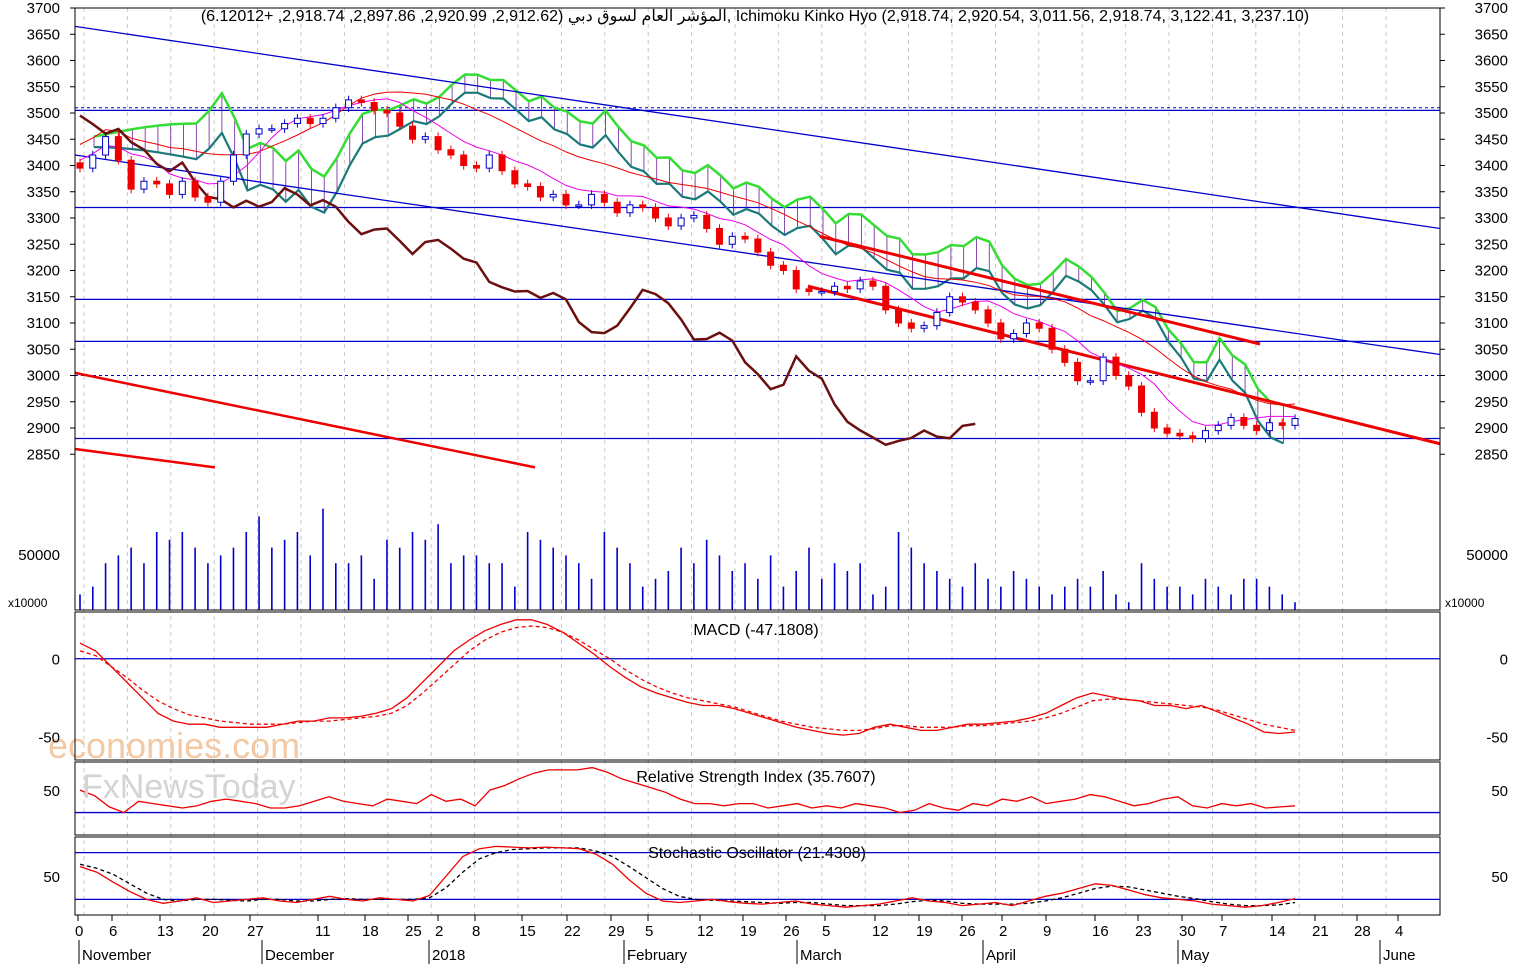 Image resolution: width=1515 pixels, height=969 pixels. What do you see at coordinates (116, 955) in the screenshot?
I see `x-month-label: November` at bounding box center [116, 955].